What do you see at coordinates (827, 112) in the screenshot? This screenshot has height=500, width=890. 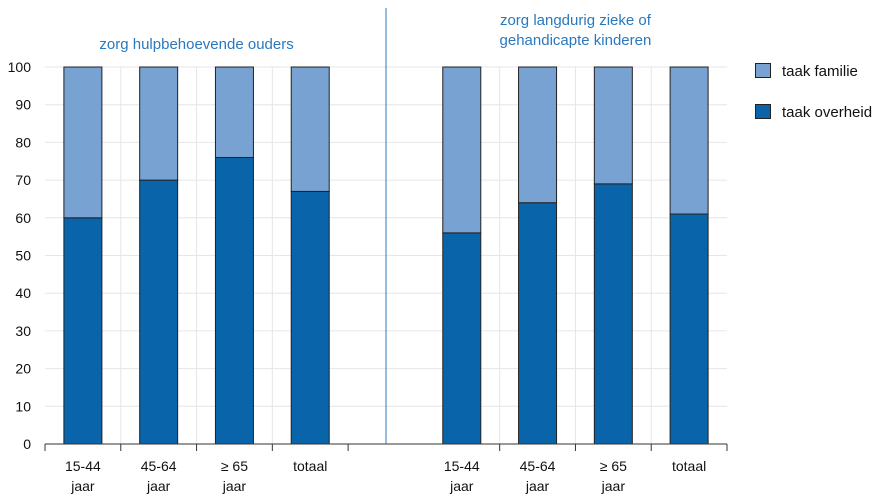 I see `legend-label: taak overheid` at bounding box center [827, 112].